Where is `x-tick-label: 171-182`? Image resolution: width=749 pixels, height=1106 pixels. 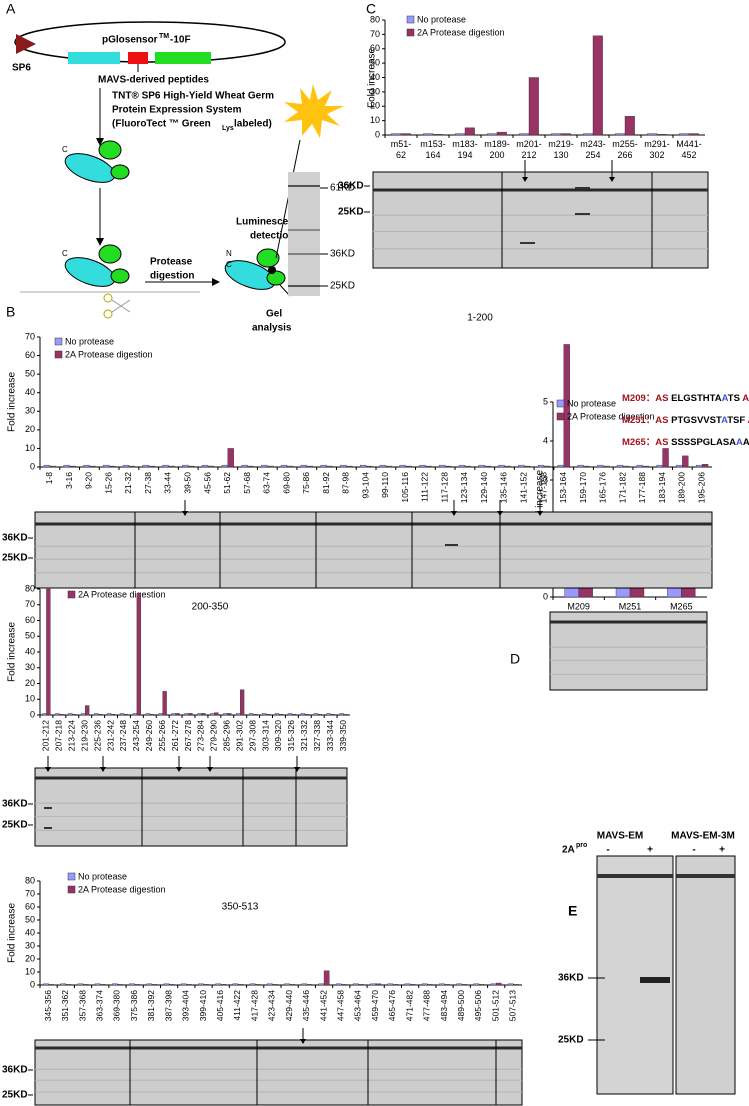
x-tick-label: 171-182 is located at coordinates (622, 487).